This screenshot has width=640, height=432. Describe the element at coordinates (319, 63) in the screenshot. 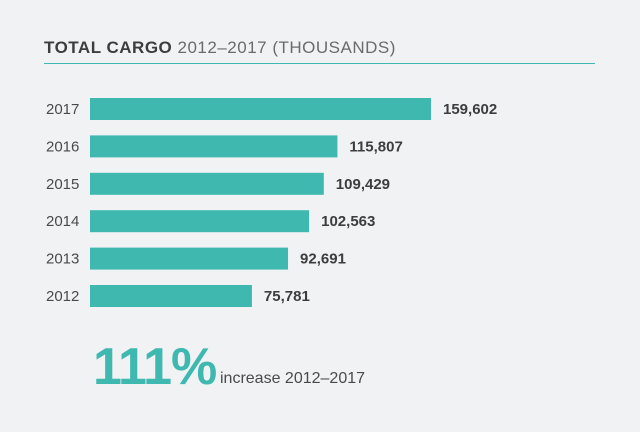

I see `title-divider` at that location.